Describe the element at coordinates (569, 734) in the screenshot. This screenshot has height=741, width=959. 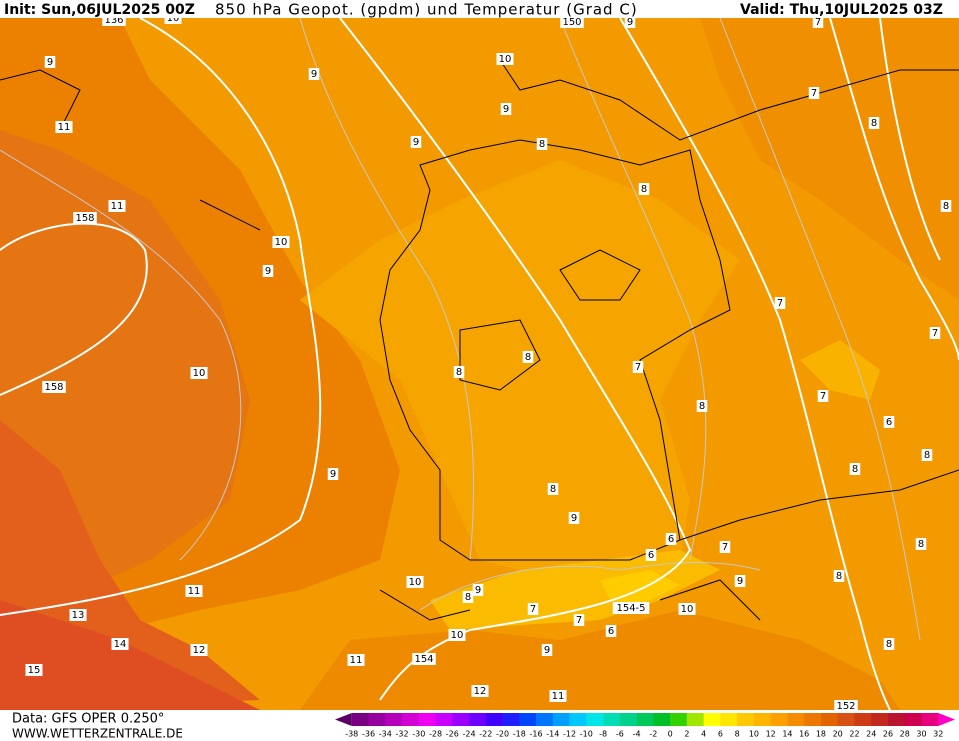
I see `colorbar-label: -12` at that location.